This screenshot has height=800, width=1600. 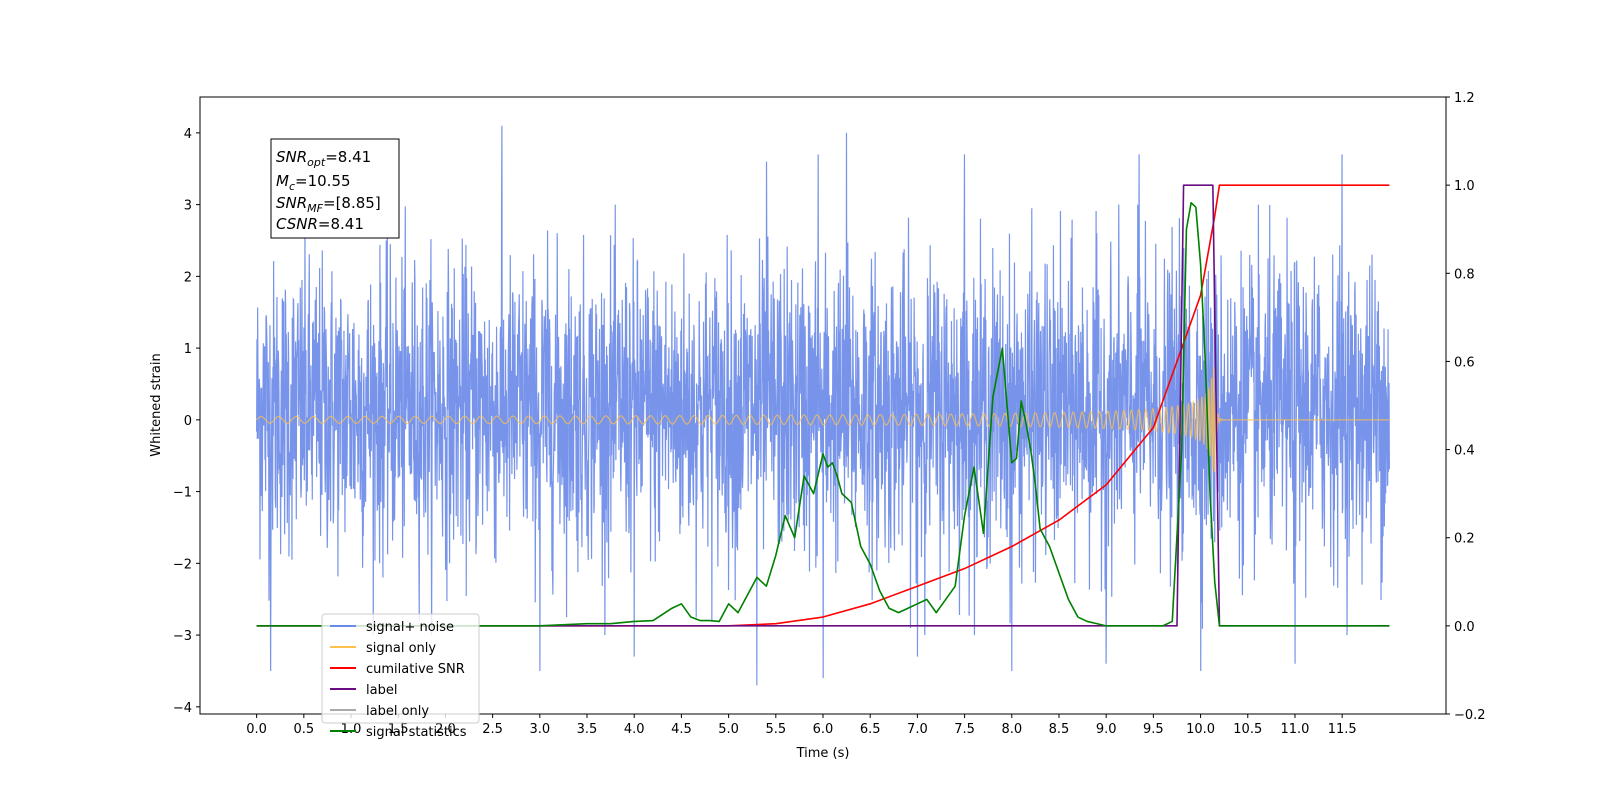 I want to click on x-tick-label: 4.5, so click(x=681, y=729).